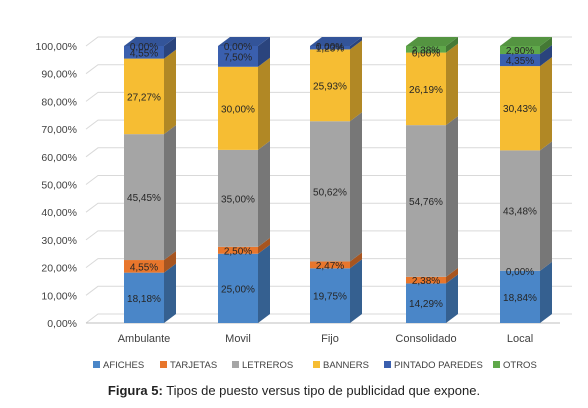 The height and width of the screenshot is (408, 588). I want to click on x-tick-label: Ambulante, so click(144, 339).